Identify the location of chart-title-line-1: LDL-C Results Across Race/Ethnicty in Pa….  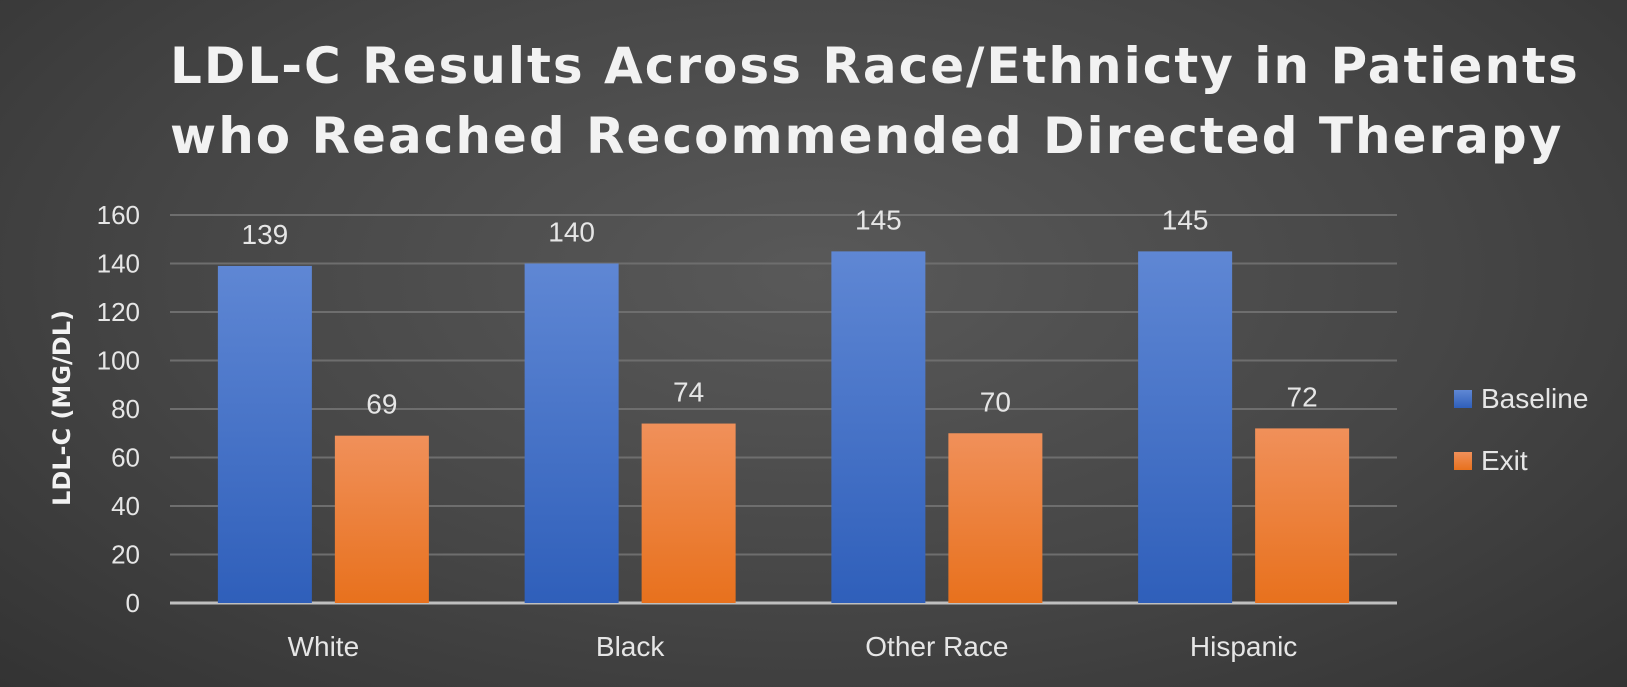
(875, 66).